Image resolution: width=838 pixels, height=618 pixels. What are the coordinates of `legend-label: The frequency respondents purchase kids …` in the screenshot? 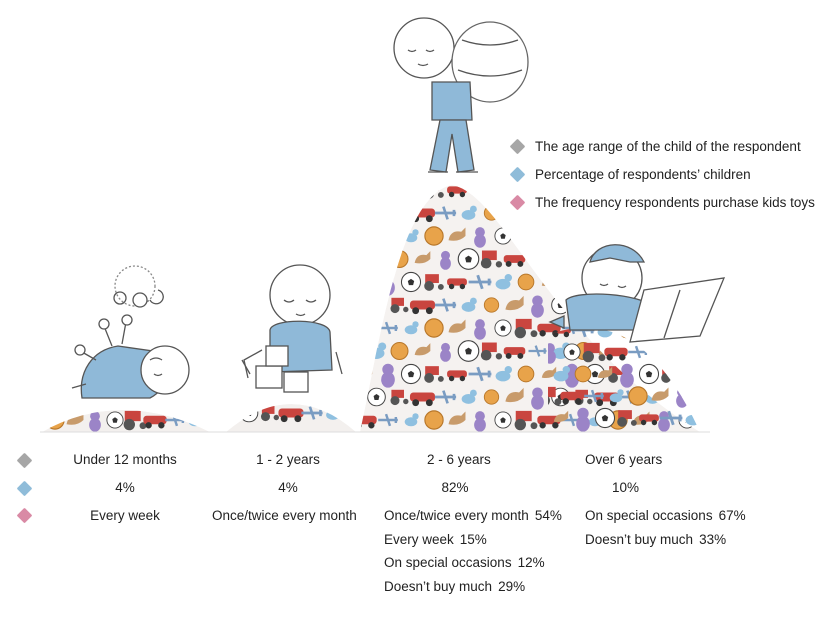 It's located at (675, 202).